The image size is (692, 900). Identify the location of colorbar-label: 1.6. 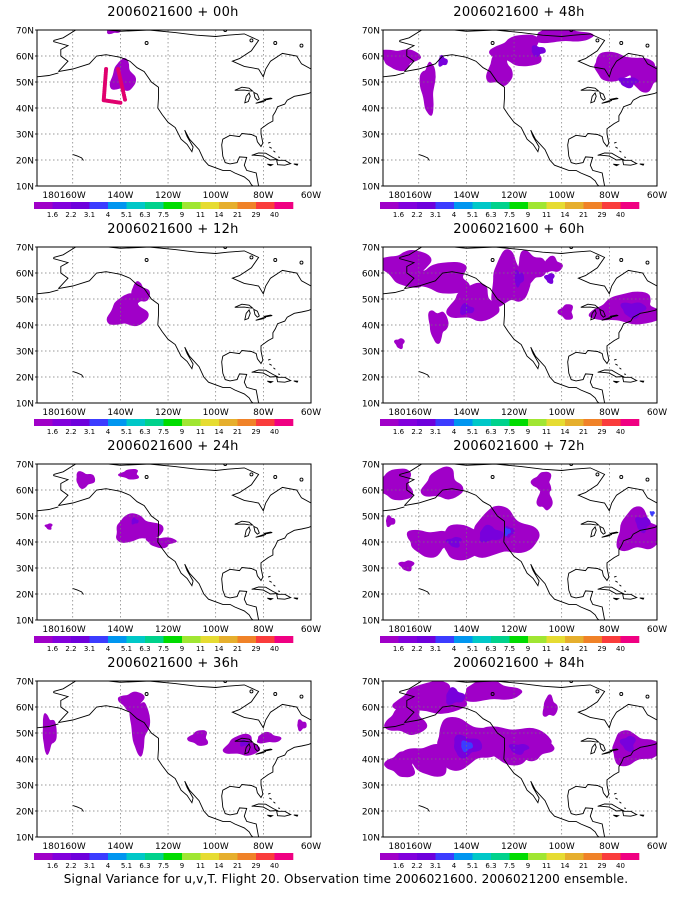
(399, 214).